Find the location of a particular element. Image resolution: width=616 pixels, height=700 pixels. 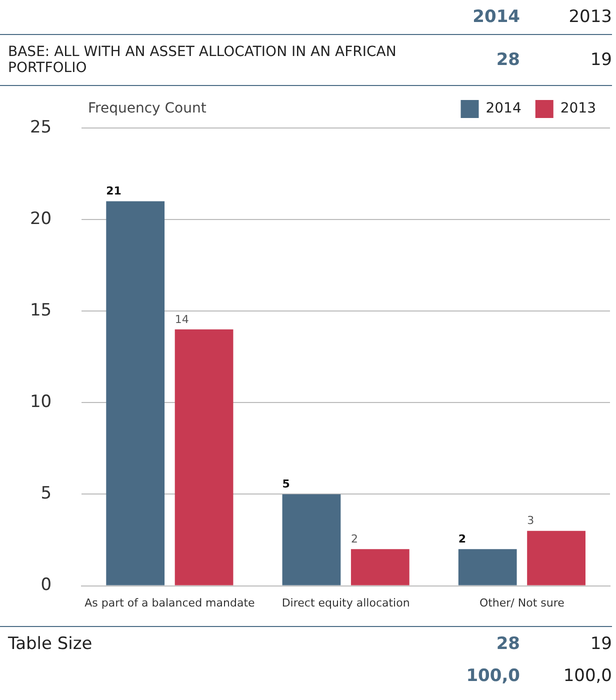

legend-label: 2014 is located at coordinates (504, 108).